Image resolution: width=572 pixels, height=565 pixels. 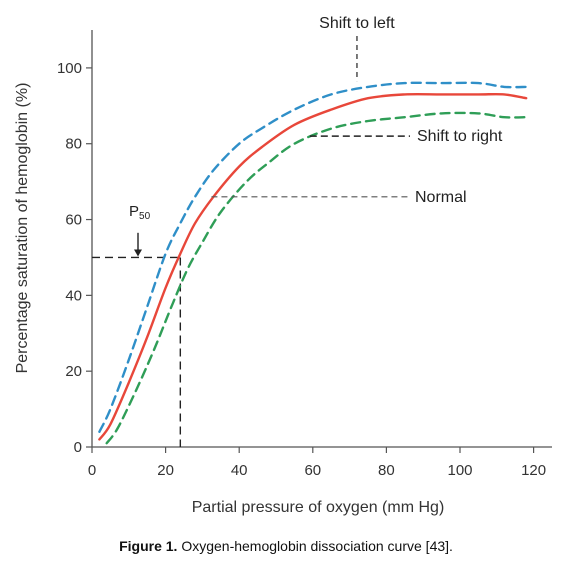 What do you see at coordinates (145, 216) in the screenshot?
I see `p50-label-subscript: 50` at bounding box center [145, 216].